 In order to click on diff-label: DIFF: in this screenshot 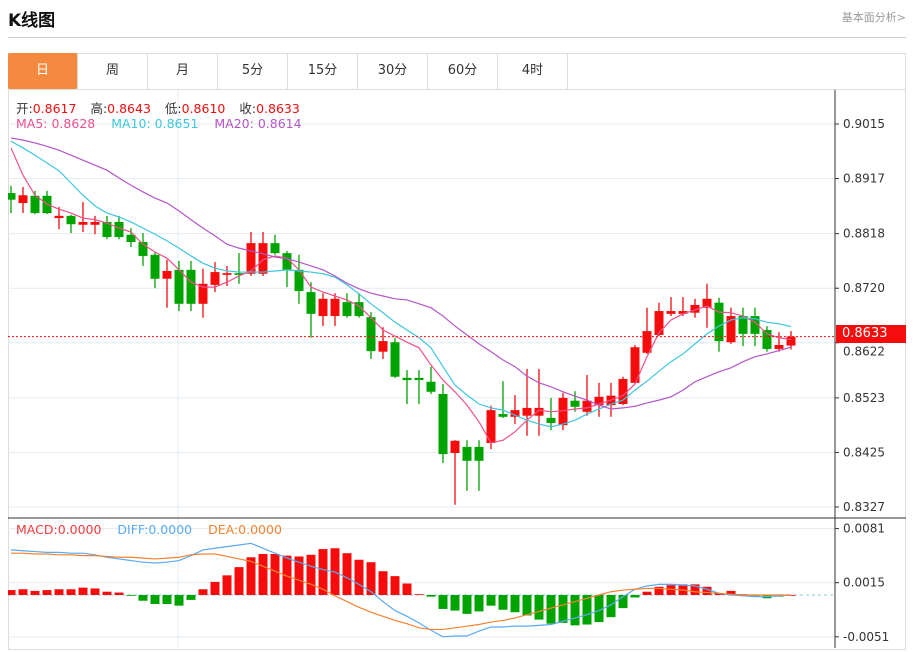, I will do `click(133, 529)`.